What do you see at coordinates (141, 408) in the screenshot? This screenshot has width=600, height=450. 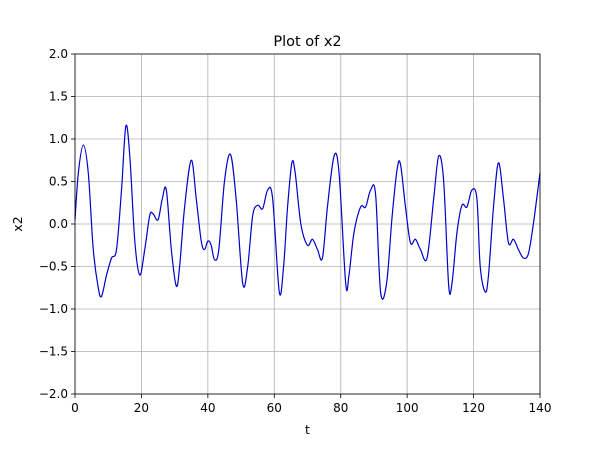 I see `x-tick-label: 20` at bounding box center [141, 408].